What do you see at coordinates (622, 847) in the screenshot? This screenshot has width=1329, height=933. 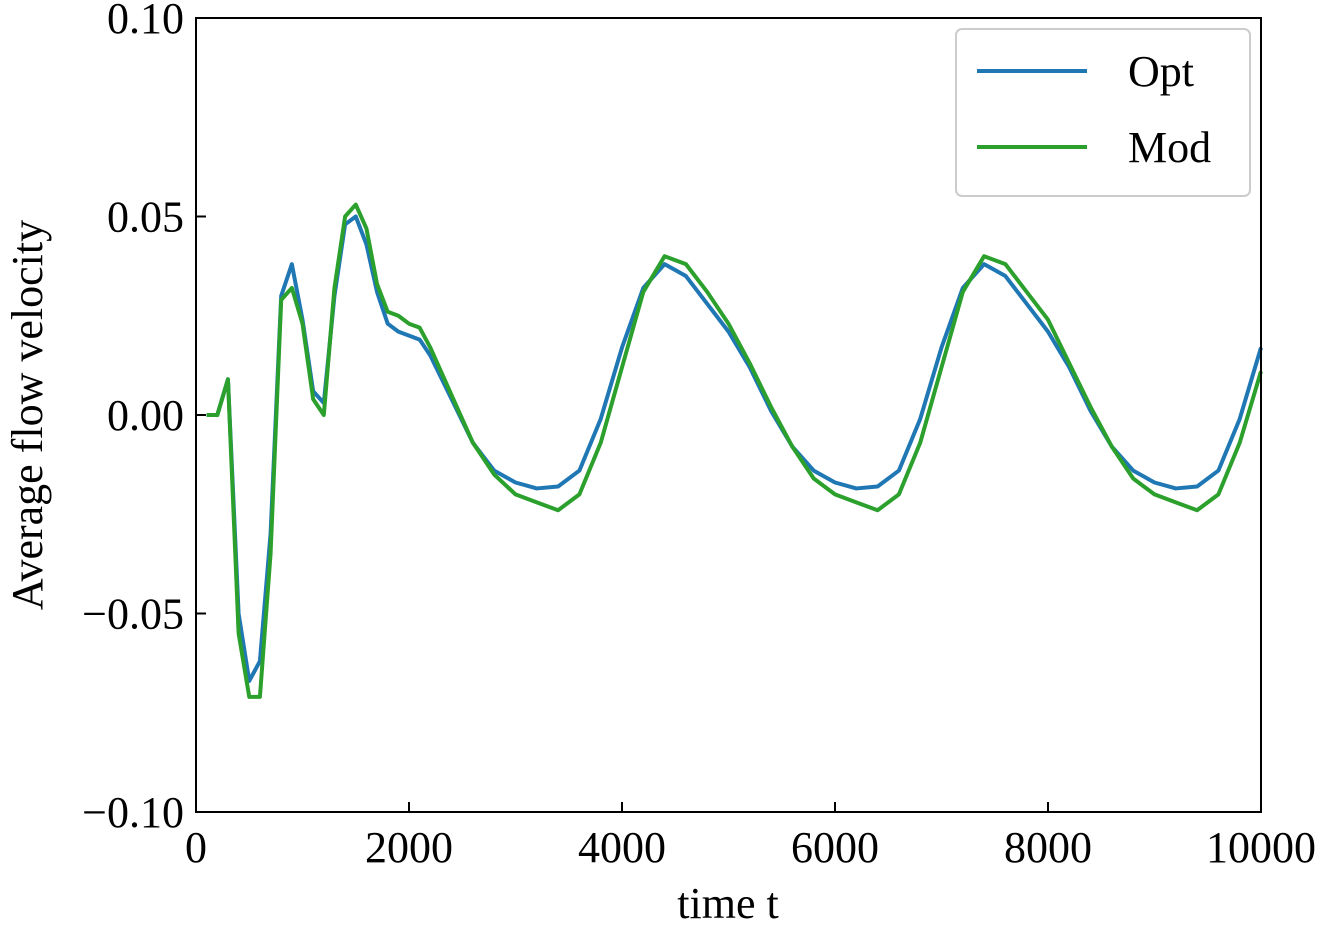 I see `x-tick-label: 4000` at bounding box center [622, 847].